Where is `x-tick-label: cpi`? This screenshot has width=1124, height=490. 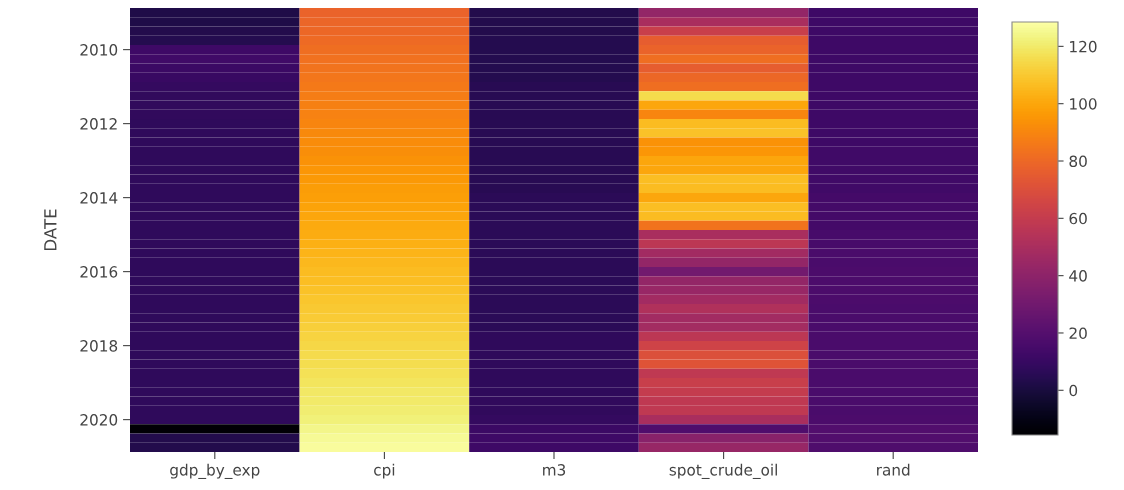 x-tick-label: cpi is located at coordinates (384, 471).